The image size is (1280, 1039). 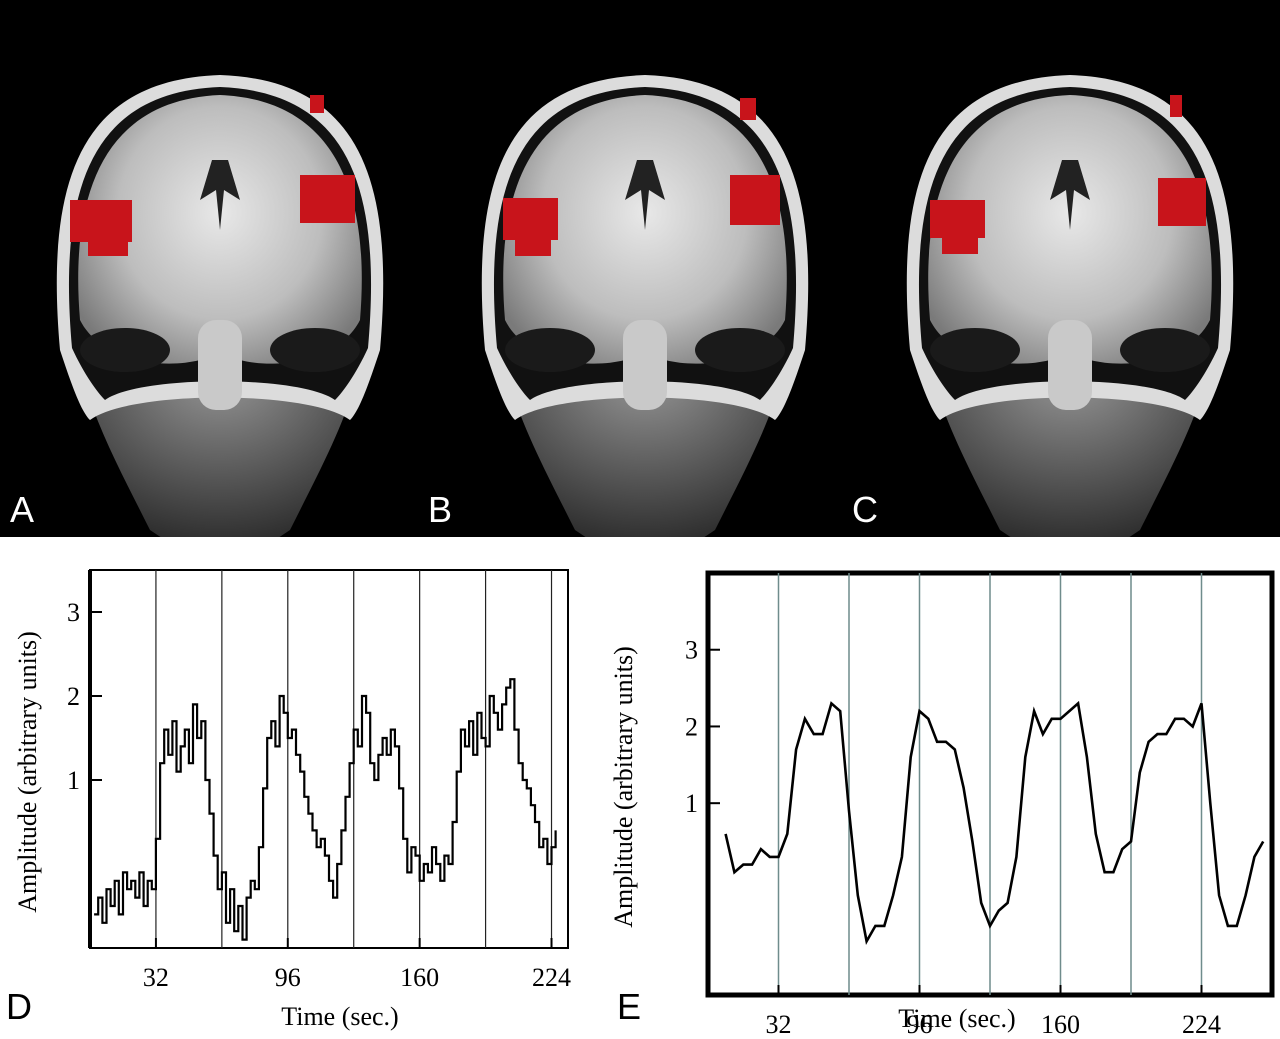 I want to click on activation-right-b, so click(x=755, y=200).